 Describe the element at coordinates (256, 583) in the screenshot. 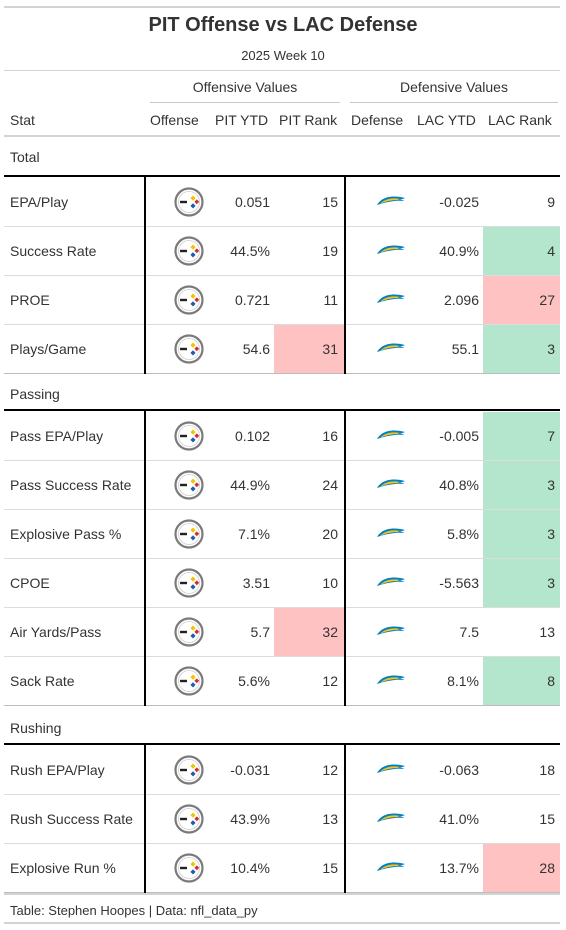

I see `pit-ytd-value: 3.51` at that location.